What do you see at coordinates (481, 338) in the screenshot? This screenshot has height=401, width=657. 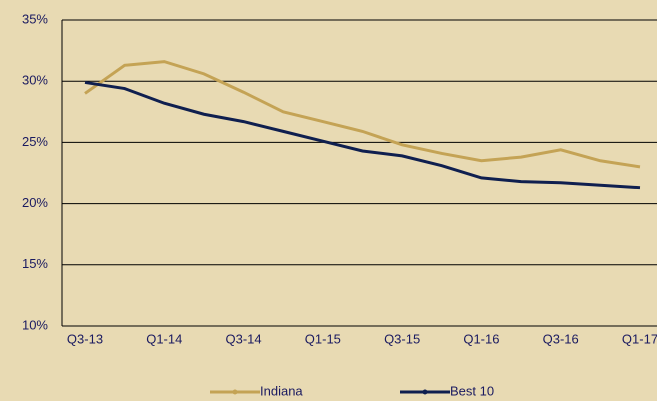 I see `x-tick-label: Q1-16` at bounding box center [481, 338].